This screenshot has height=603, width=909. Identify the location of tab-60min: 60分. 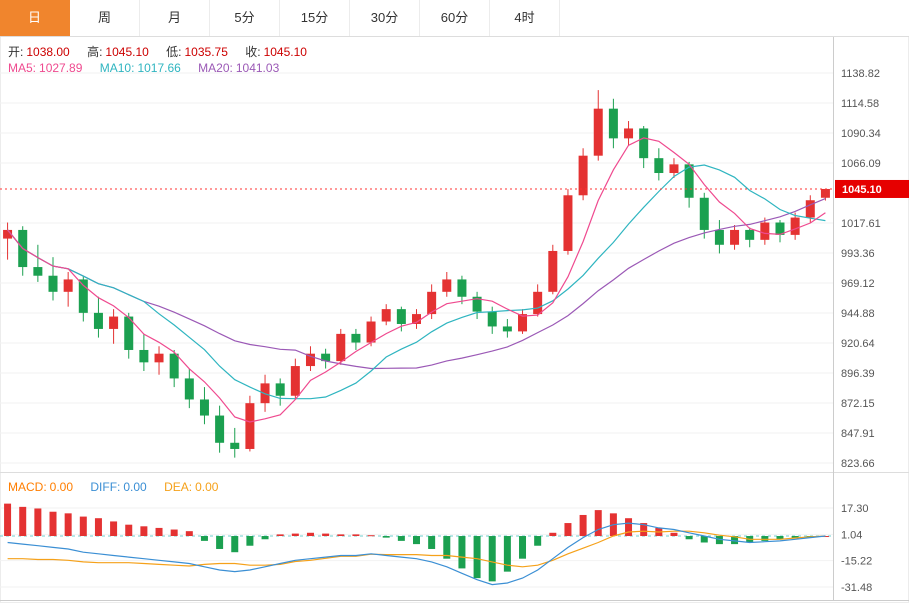
(455, 18).